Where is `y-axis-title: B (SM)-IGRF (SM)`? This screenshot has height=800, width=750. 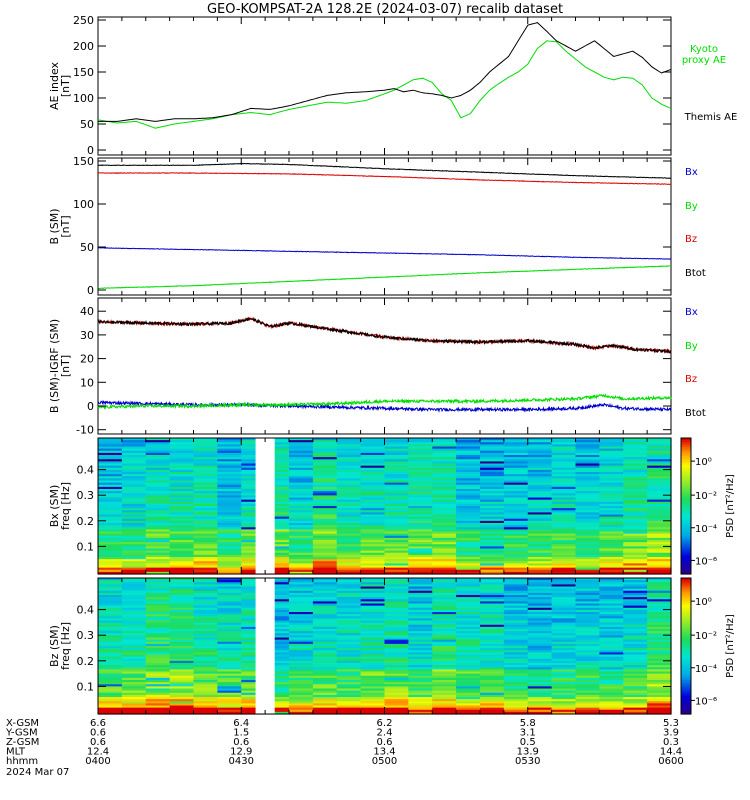
y-axis-title: B (SM)-IGRF (SM) is located at coordinates (54, 366).